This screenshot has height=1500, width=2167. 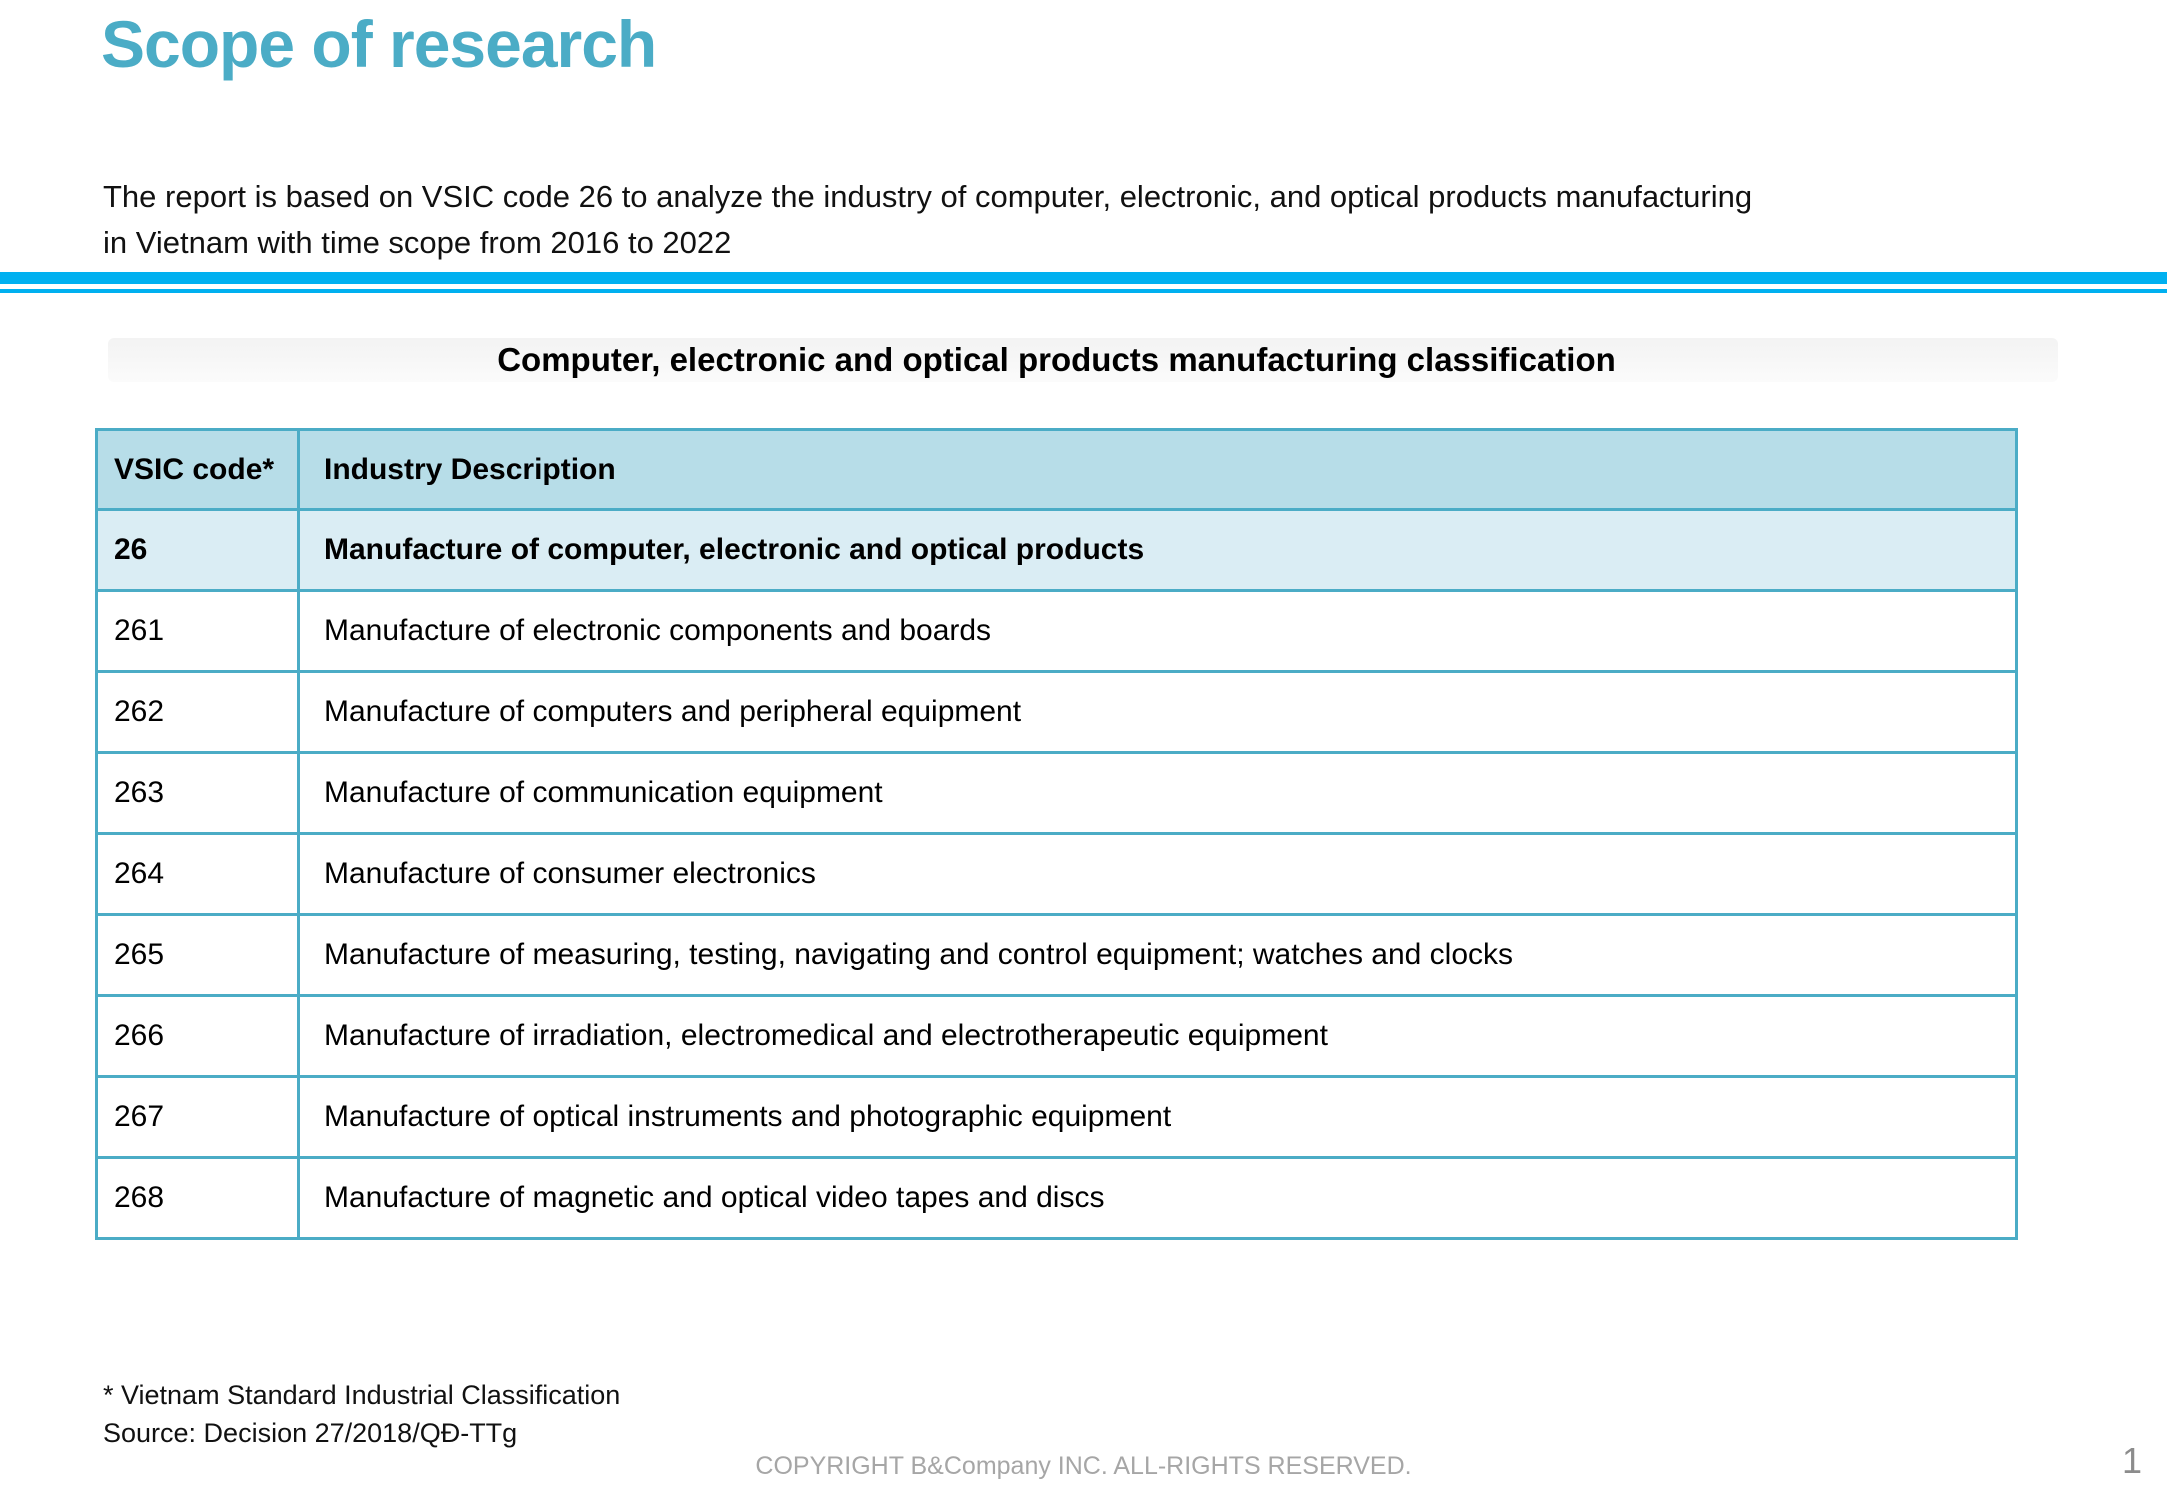 I want to click on vsic-code-cell: 263, so click(x=197, y=793).